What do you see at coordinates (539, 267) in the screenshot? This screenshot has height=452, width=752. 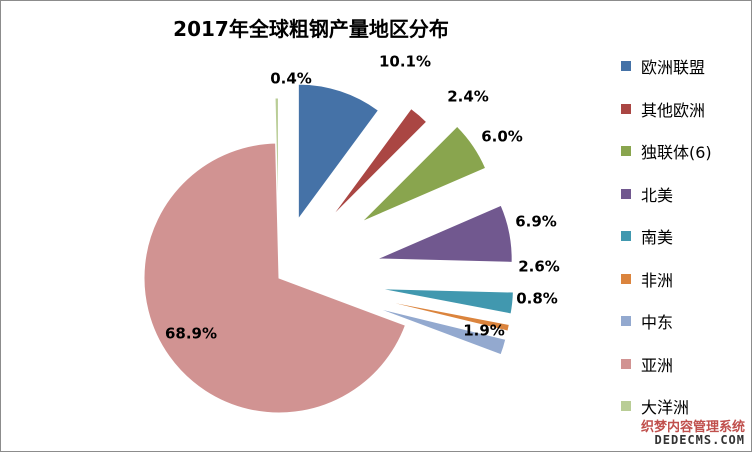 I see `data-label-5: 2.6%` at bounding box center [539, 267].